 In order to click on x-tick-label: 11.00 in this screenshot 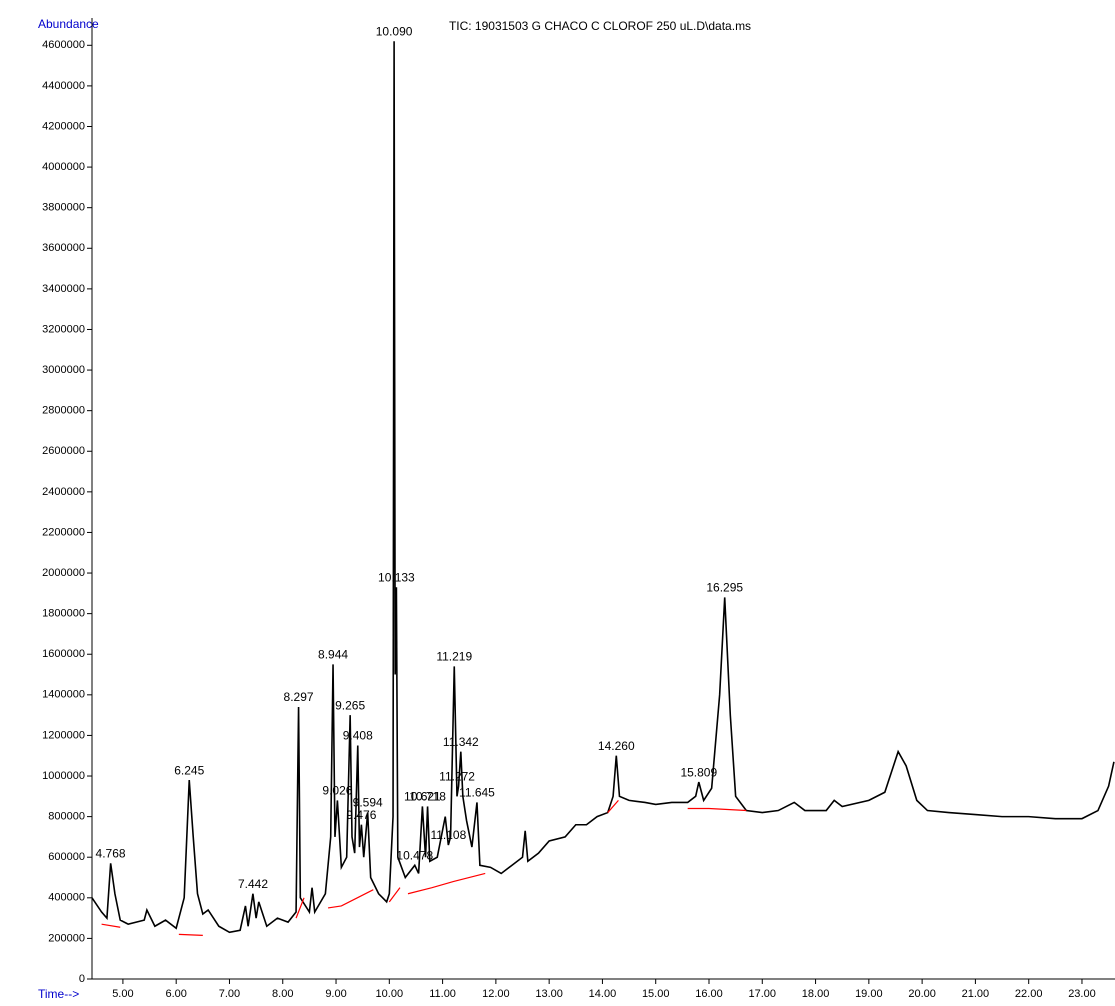, I will do `click(442, 994)`.